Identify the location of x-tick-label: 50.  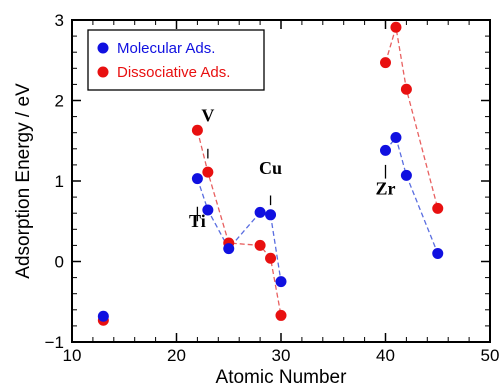
(490, 355).